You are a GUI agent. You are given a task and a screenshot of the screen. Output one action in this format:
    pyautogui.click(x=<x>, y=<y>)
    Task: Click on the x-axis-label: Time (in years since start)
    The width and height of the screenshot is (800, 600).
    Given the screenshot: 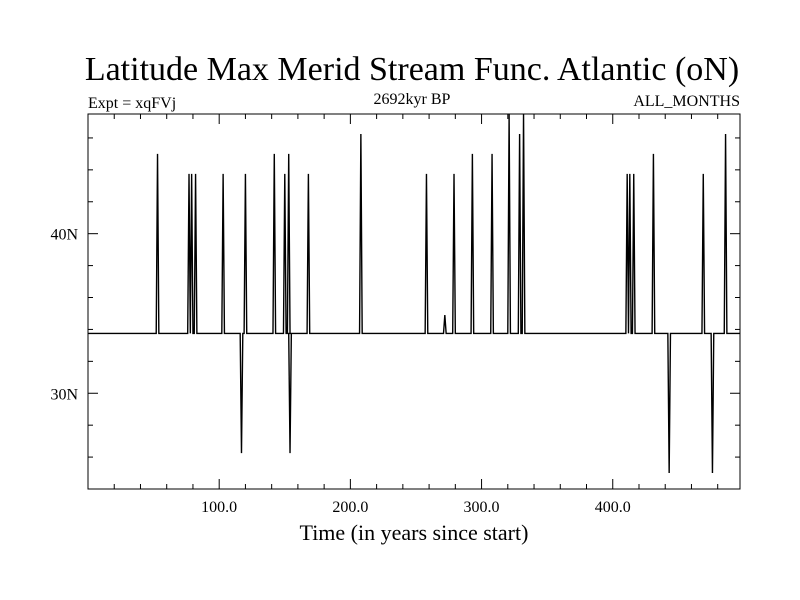 What is the action you would take?
    pyautogui.click(x=414, y=532)
    